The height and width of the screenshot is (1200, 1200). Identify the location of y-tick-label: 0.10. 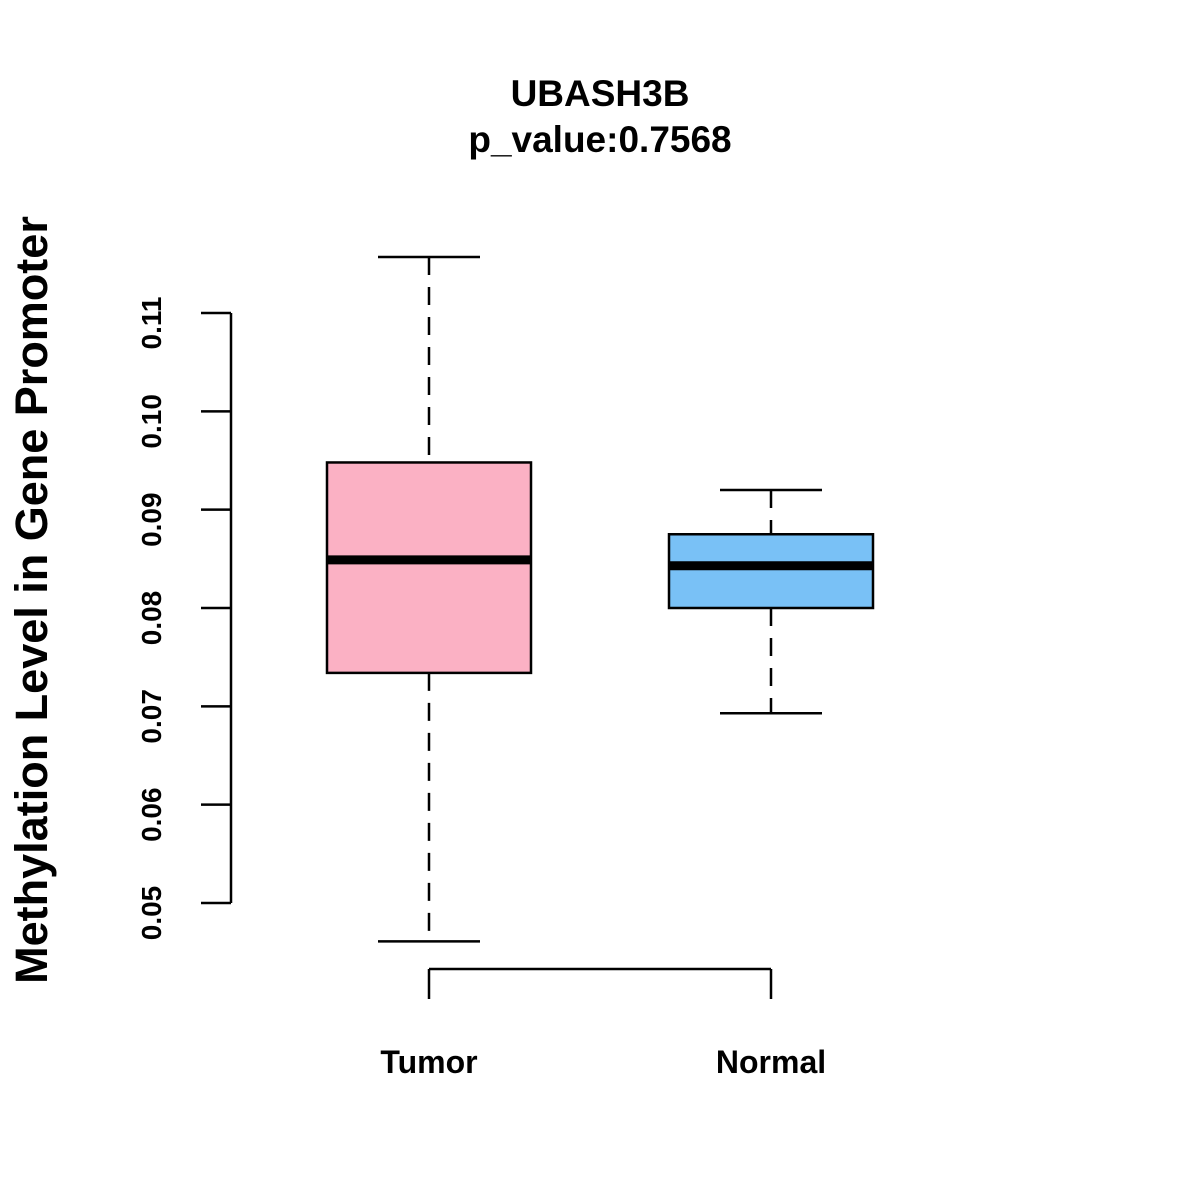
(151, 421).